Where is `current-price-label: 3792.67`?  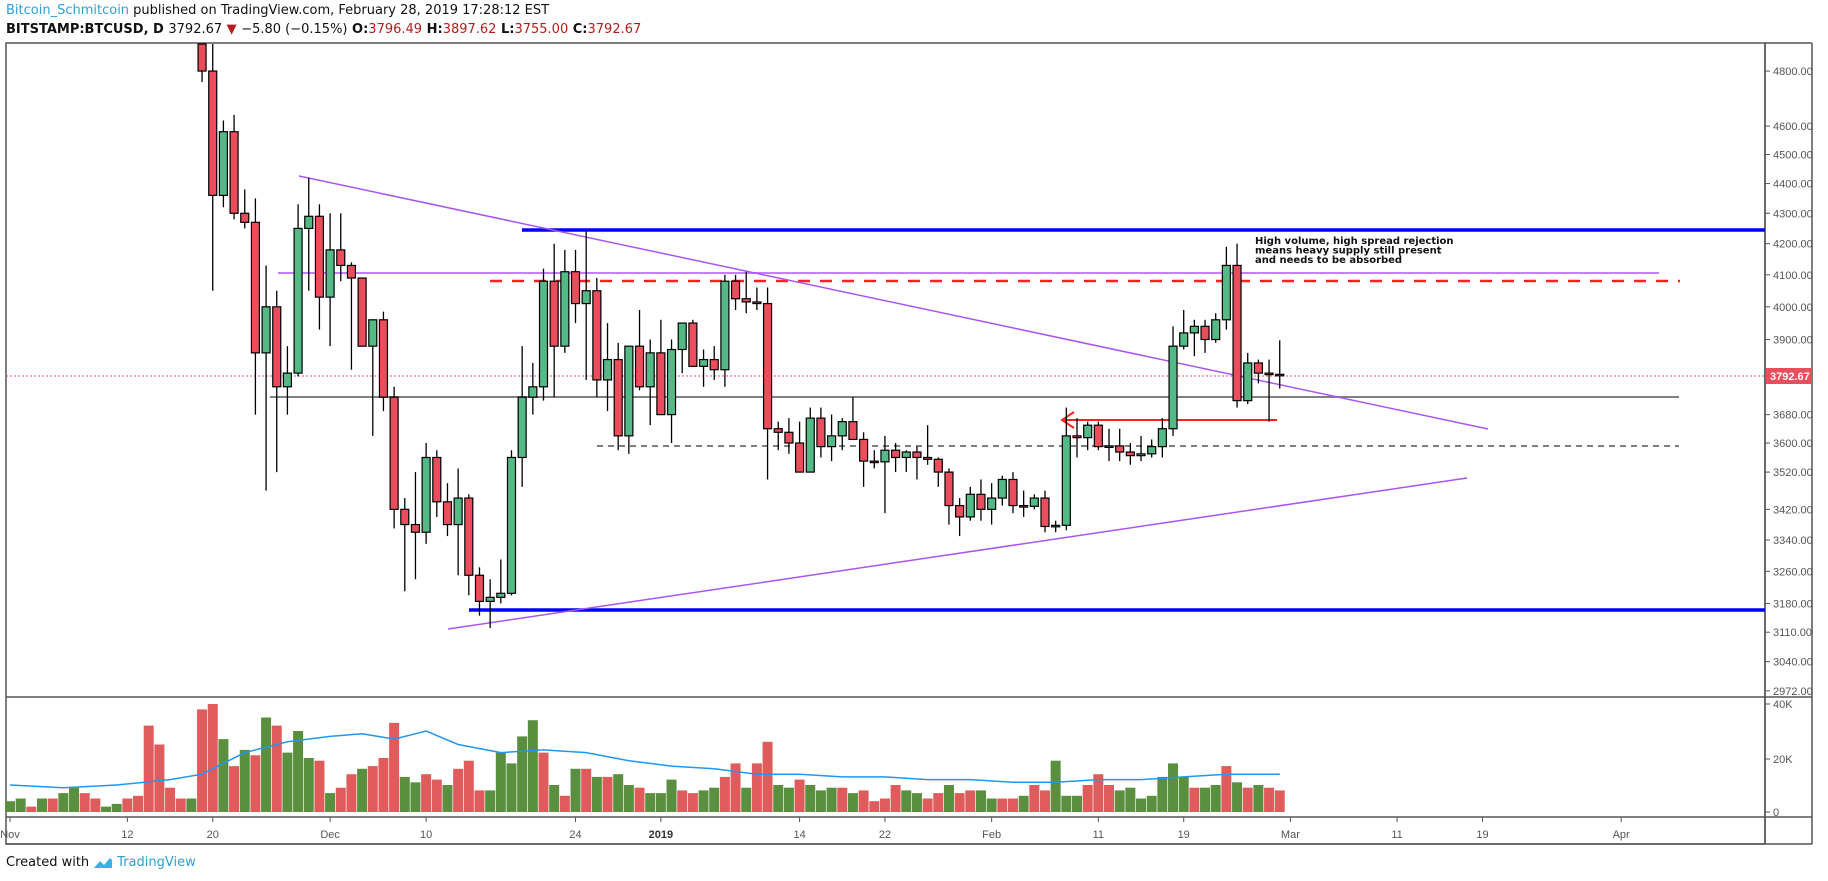
current-price-label: 3792.67 is located at coordinates (1790, 377).